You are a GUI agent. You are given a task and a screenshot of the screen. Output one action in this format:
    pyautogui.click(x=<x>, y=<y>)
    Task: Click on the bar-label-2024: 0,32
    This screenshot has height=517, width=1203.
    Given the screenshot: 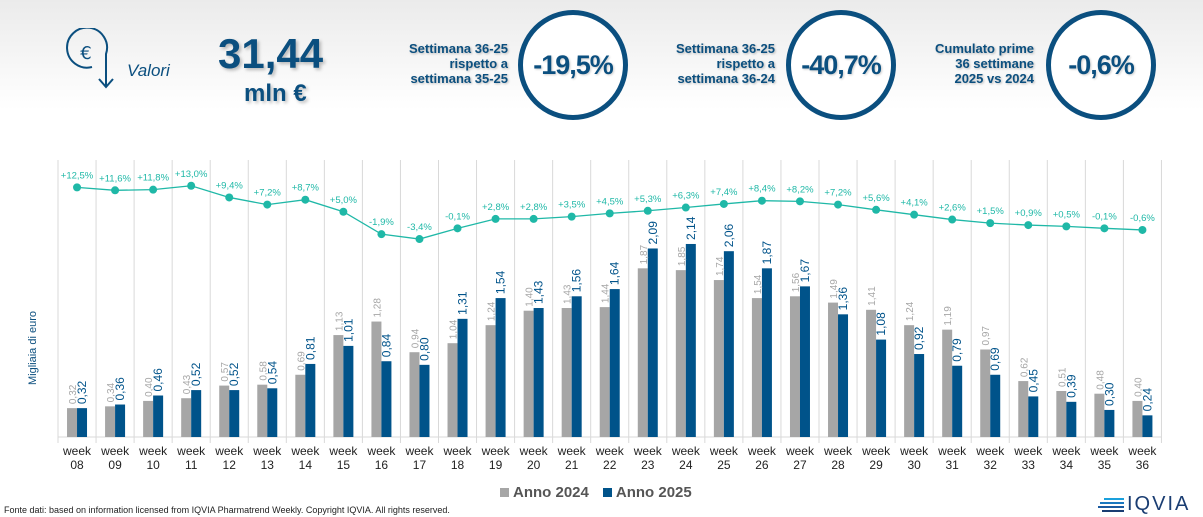 What is the action you would take?
    pyautogui.click(x=73, y=394)
    